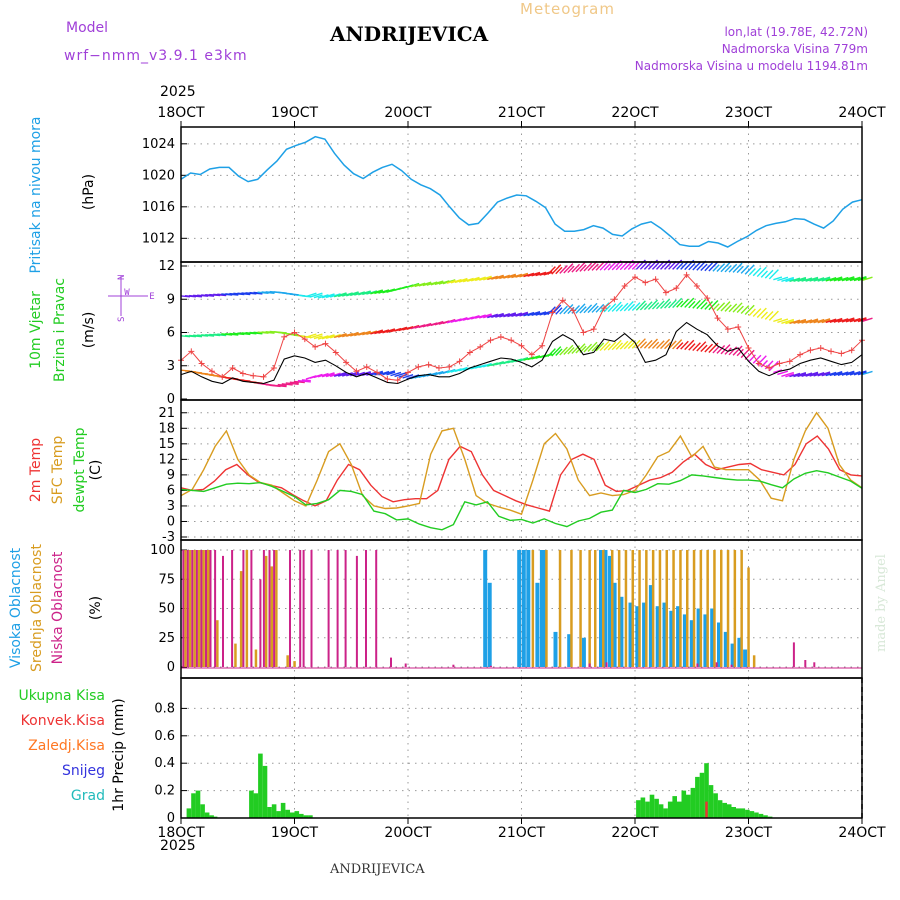 Image resolution: width=900 pixels, height=900 pixels. Describe the element at coordinates (164, 708) in the screenshot. I see `y-tick-label: 0.8` at that location.